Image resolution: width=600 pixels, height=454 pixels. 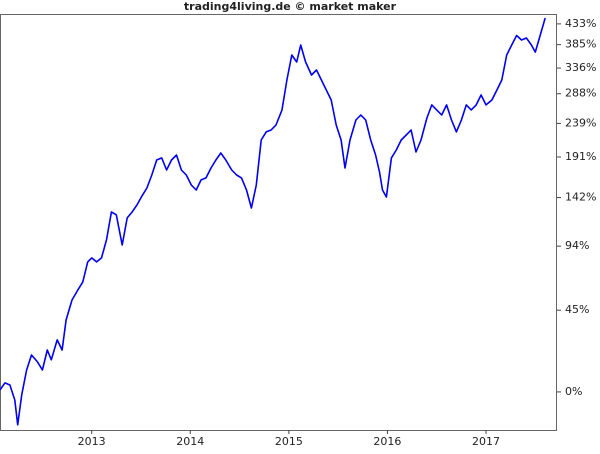 I want to click on y-tick-label: 94%, so click(x=577, y=245).